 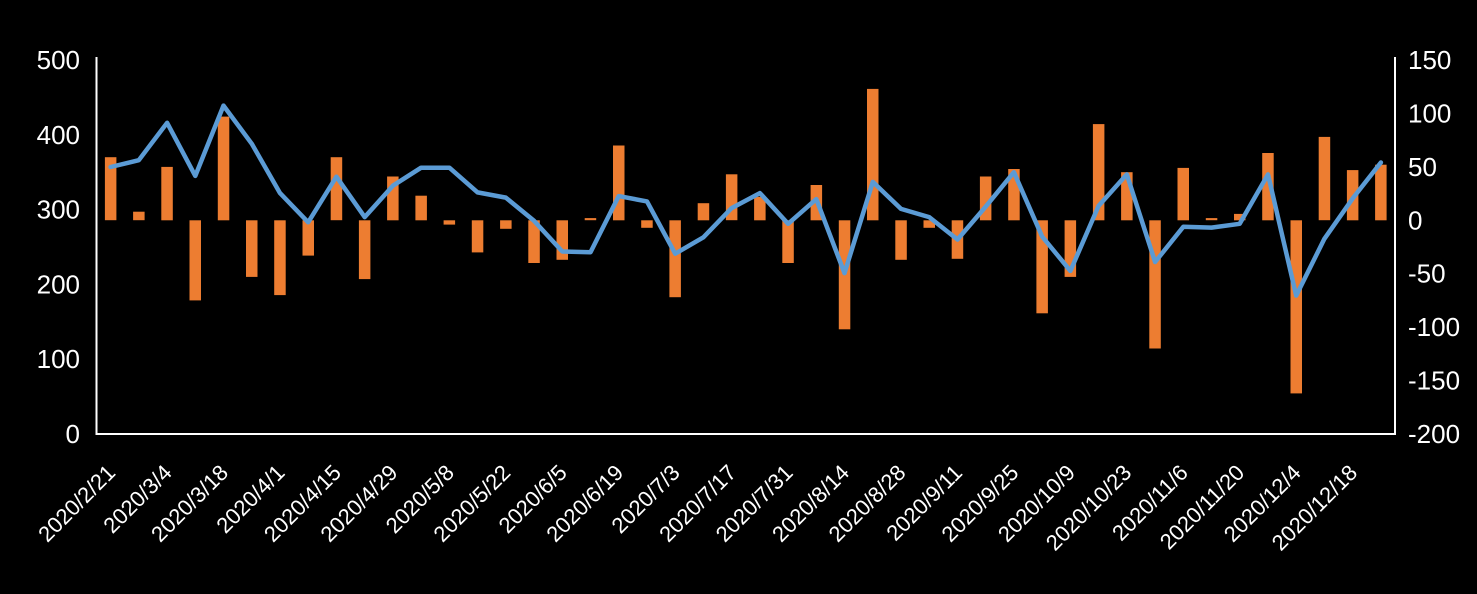 I want to click on right-axis-tick-label: -150, so click(x=1434, y=381).